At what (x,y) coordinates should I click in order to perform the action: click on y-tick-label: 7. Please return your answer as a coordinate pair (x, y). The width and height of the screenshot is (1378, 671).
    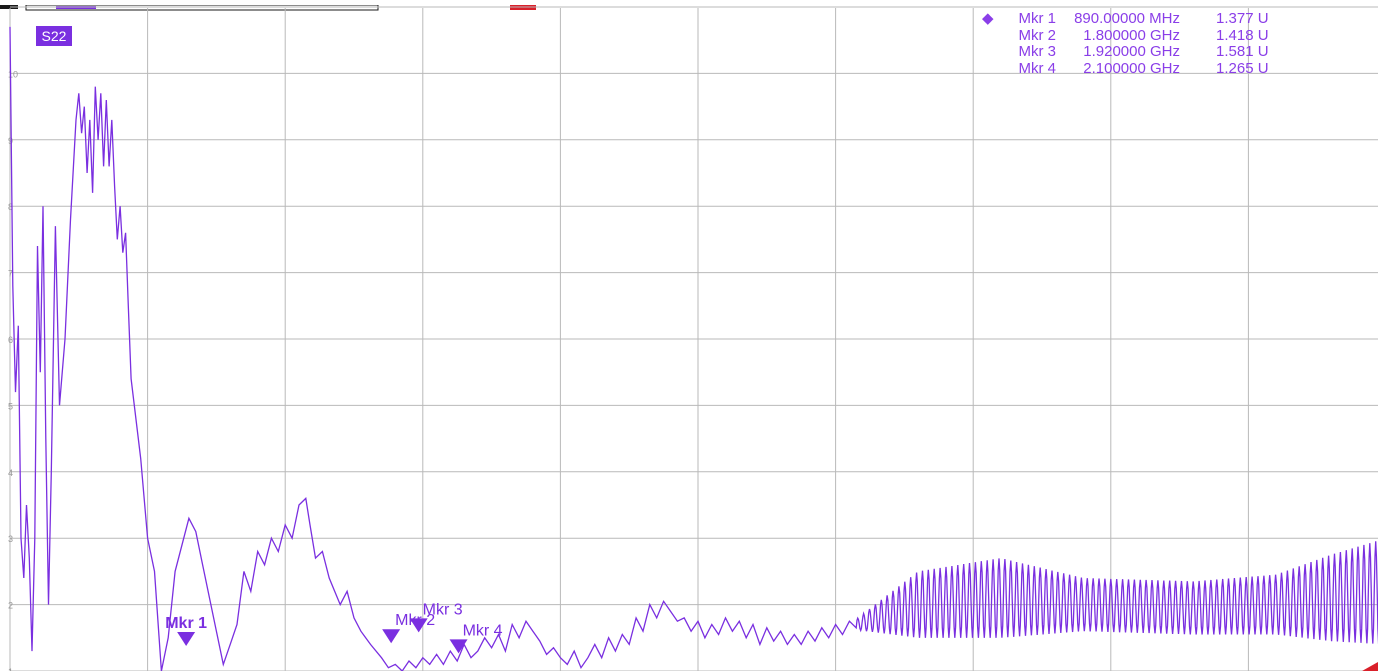
    Looking at the image, I should click on (10, 274).